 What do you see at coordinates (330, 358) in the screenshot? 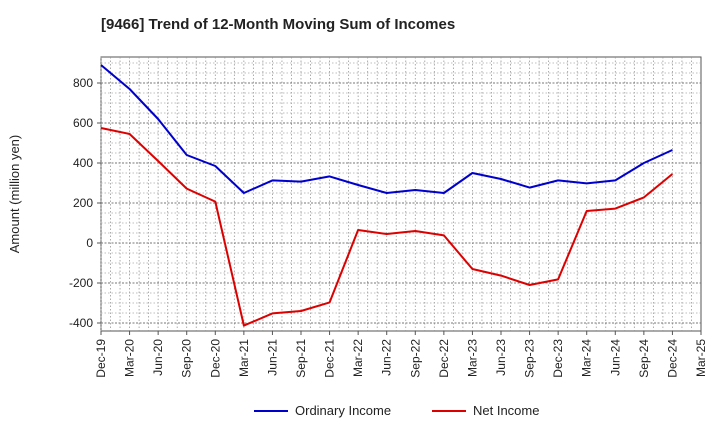
I see `x-tick-label: Dec-21` at bounding box center [330, 358].